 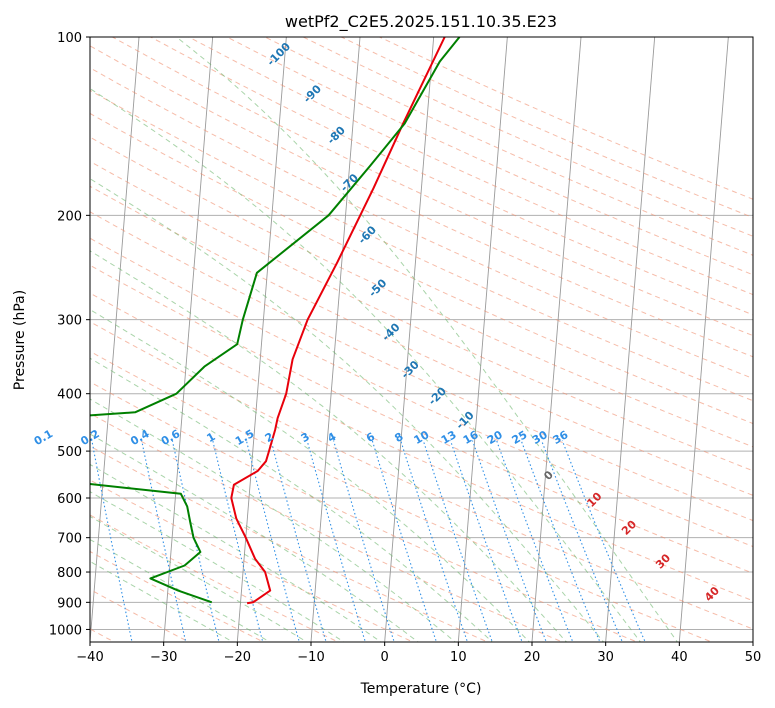 What do you see at coordinates (244, 437) in the screenshot?
I see `mixing-ratio-label: 1.5` at bounding box center [244, 437].